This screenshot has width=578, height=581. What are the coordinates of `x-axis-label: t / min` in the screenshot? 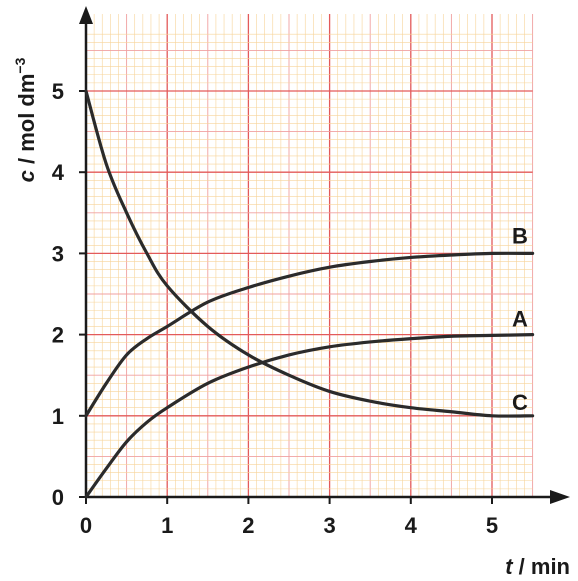 It's located at (537, 566).